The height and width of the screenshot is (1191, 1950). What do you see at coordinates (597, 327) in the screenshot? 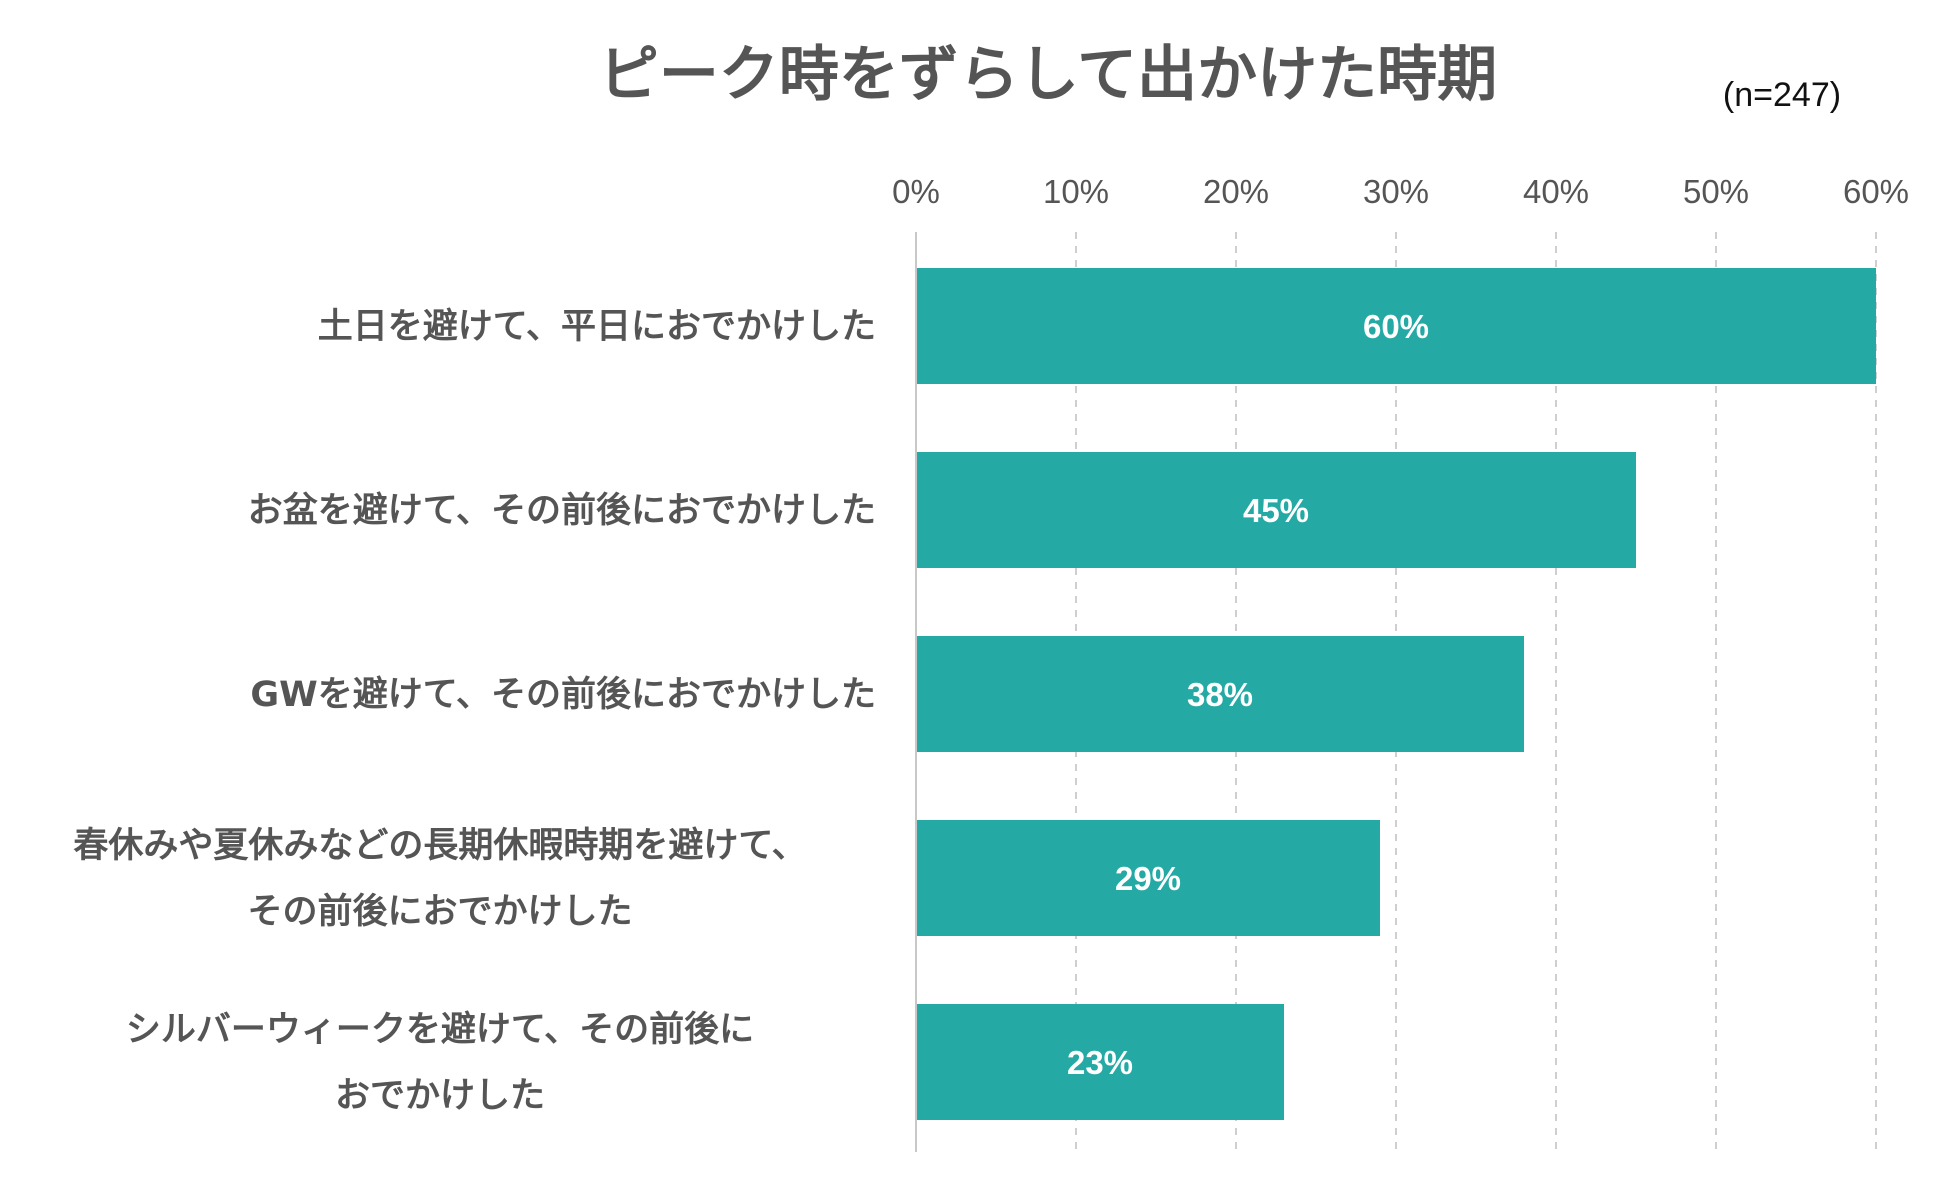
I see `category-label: 土日を避けて、平日におでかけした` at bounding box center [597, 327].